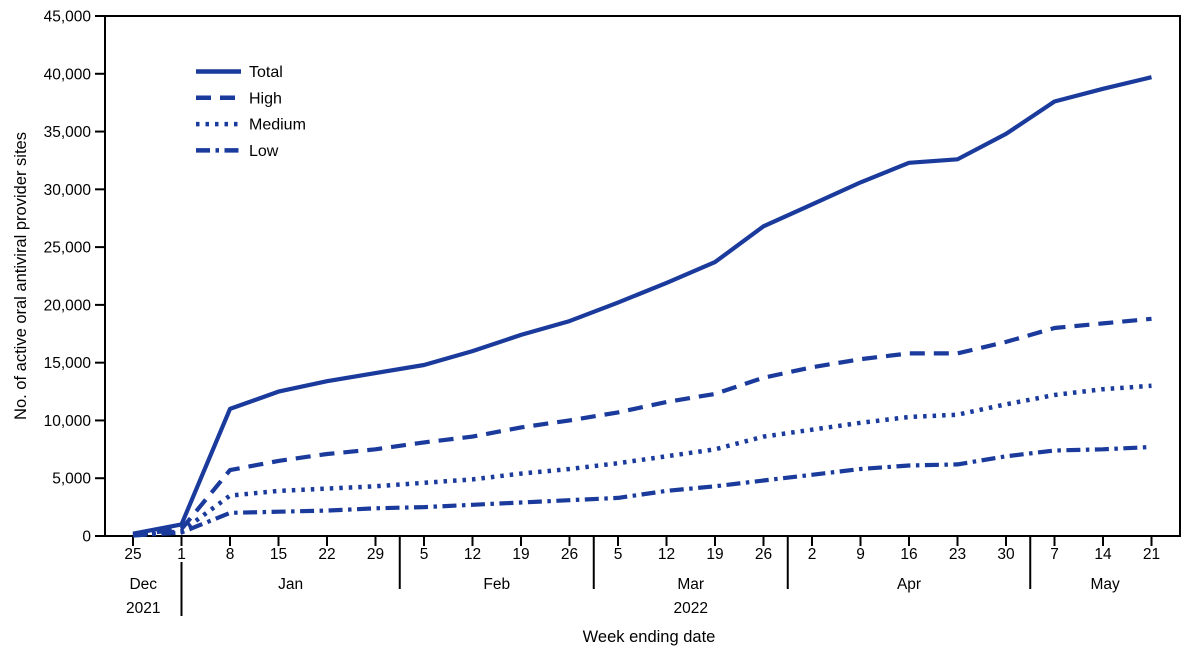  What do you see at coordinates (230, 554) in the screenshot?
I see `x-tick-label: 8` at bounding box center [230, 554].